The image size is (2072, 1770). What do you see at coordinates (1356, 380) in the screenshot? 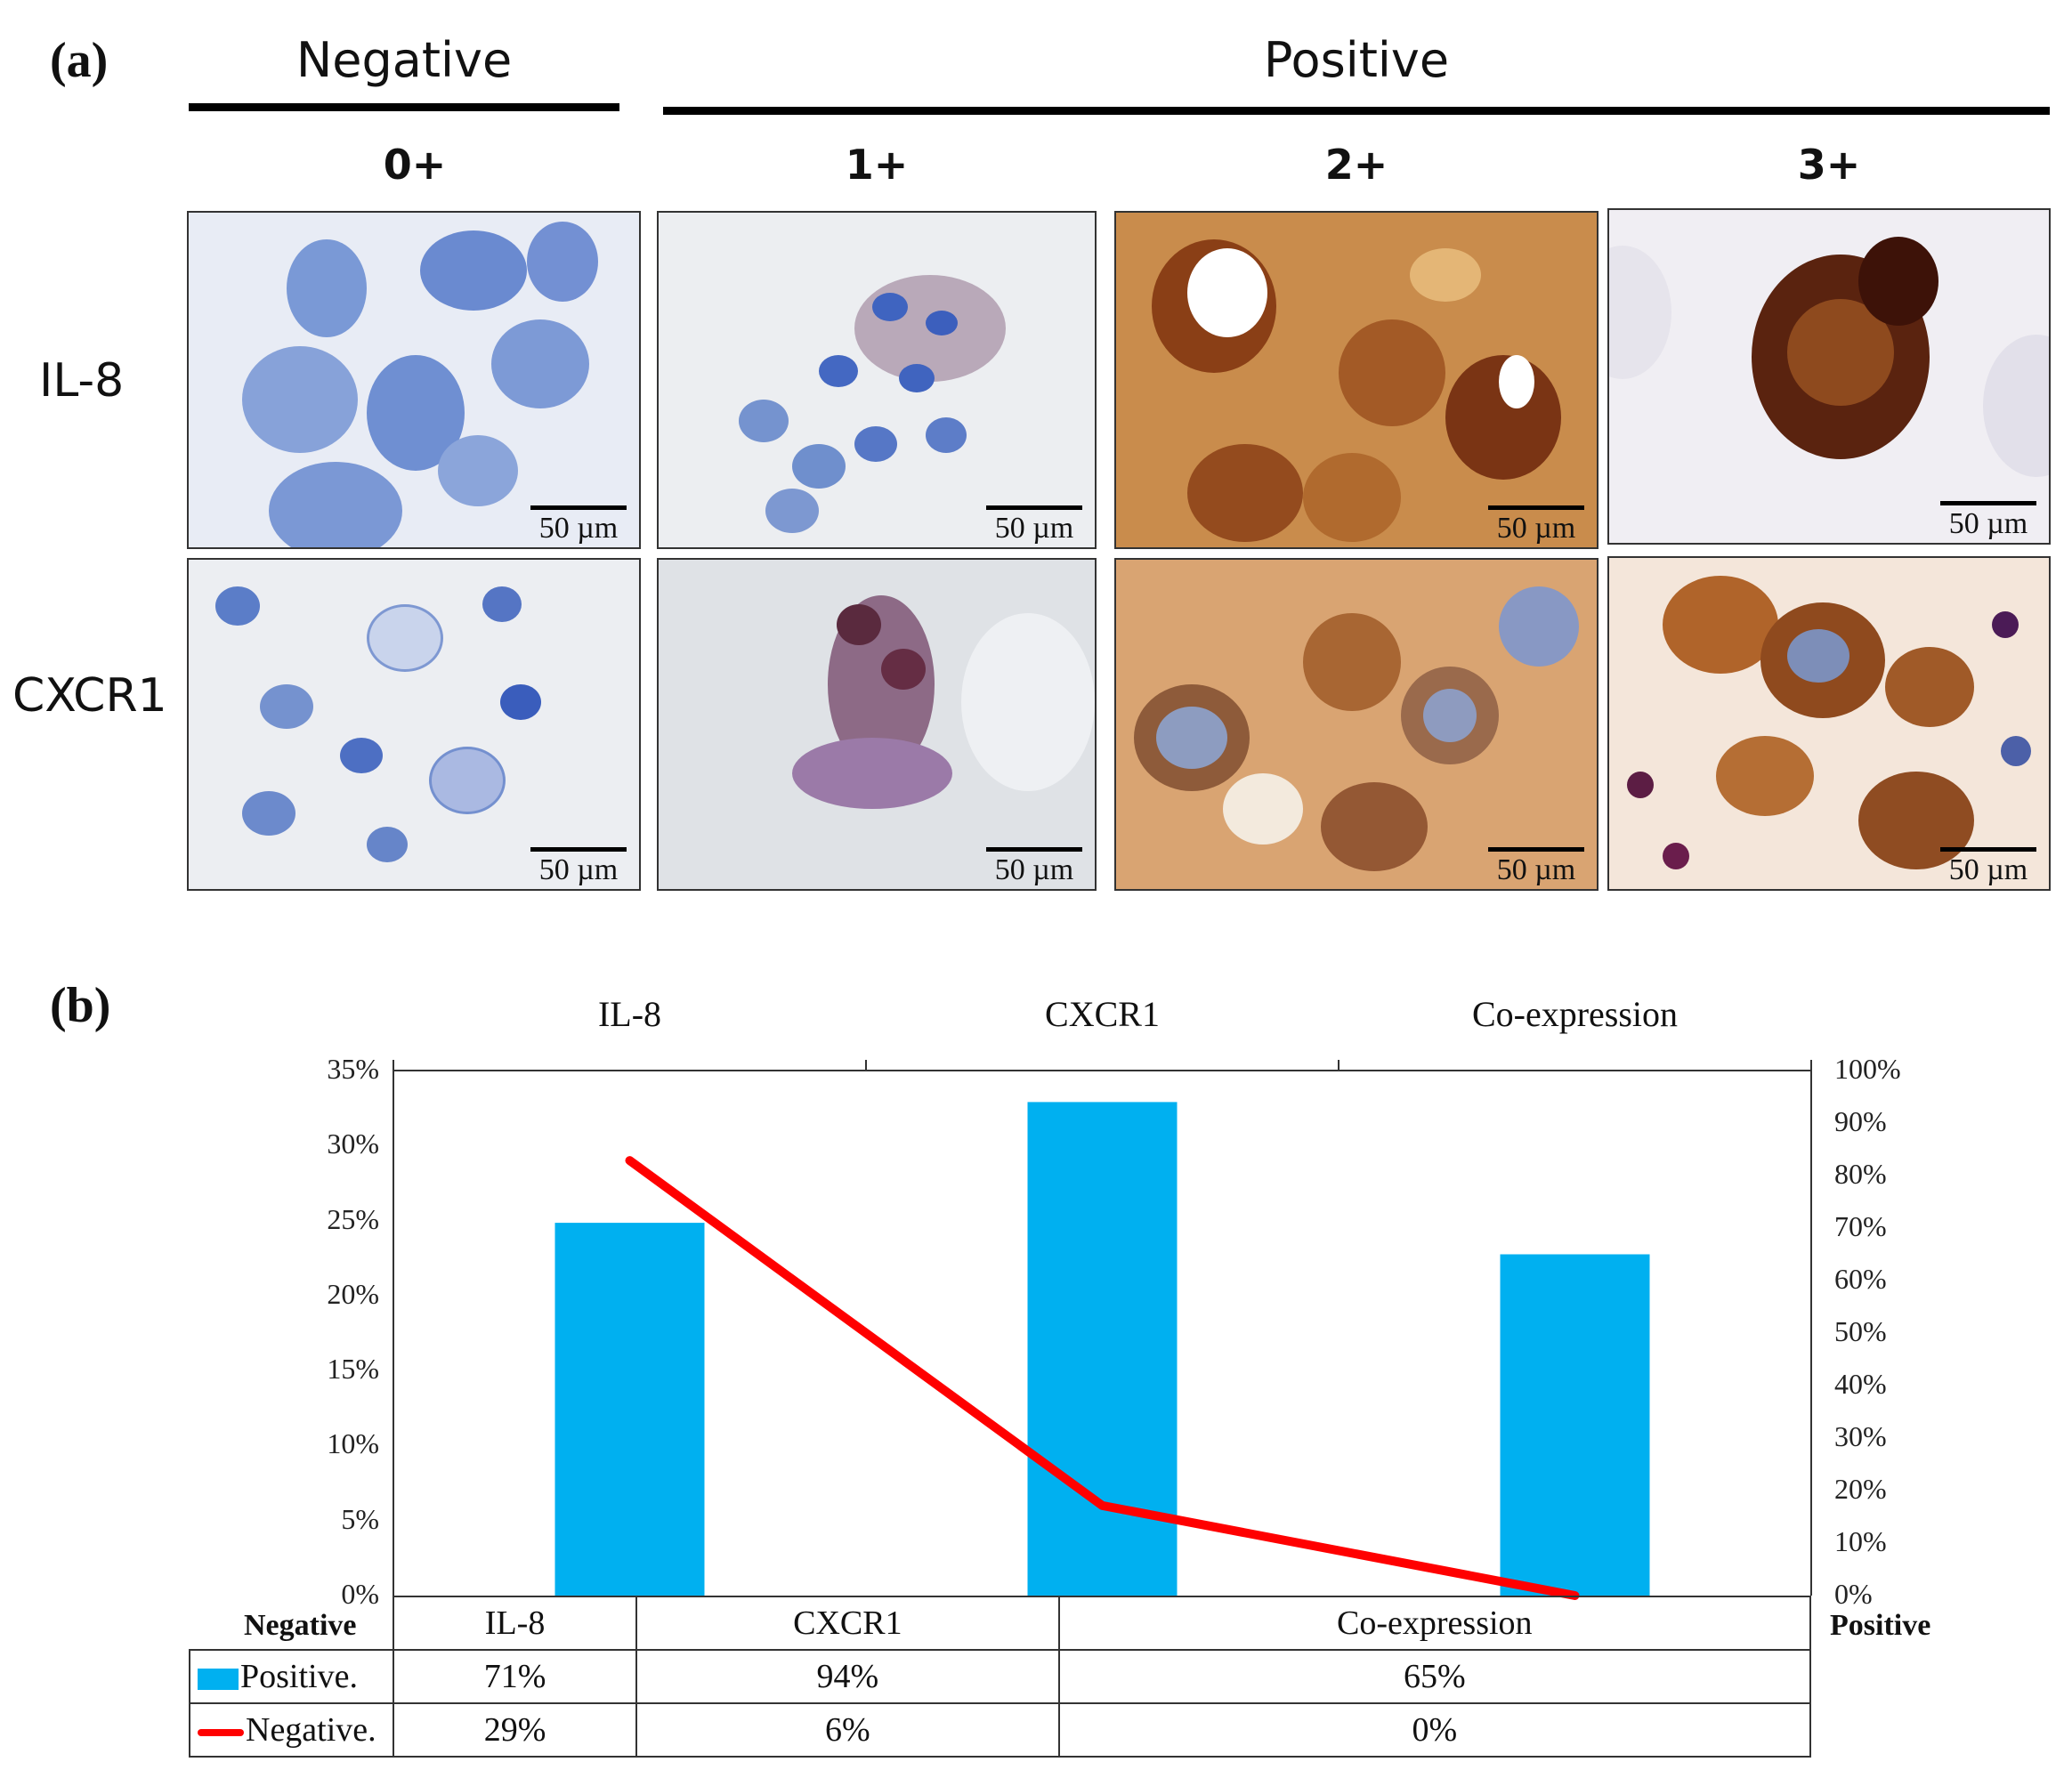
I see `micrograph-il8-2: 50 µm` at bounding box center [1356, 380].